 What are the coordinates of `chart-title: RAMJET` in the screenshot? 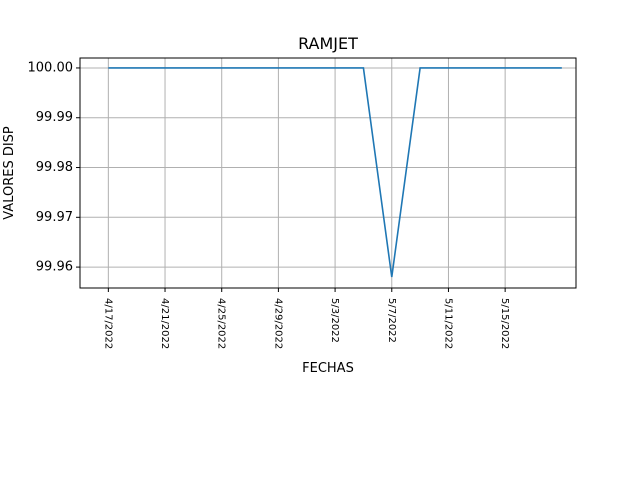 It's located at (328, 43).